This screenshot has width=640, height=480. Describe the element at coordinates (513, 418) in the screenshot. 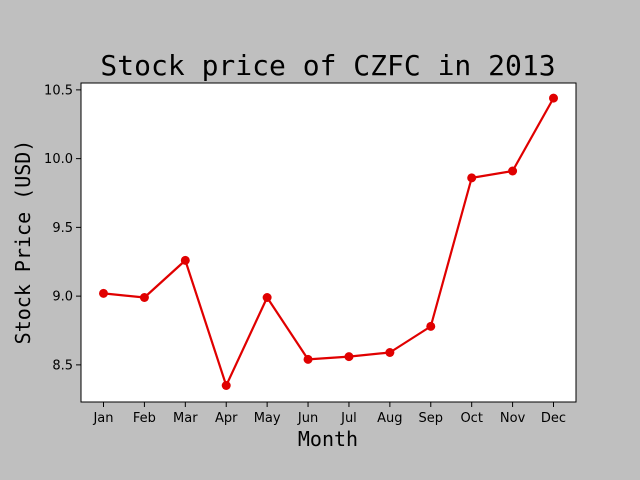

I see `x-tick-label: Nov` at that location.